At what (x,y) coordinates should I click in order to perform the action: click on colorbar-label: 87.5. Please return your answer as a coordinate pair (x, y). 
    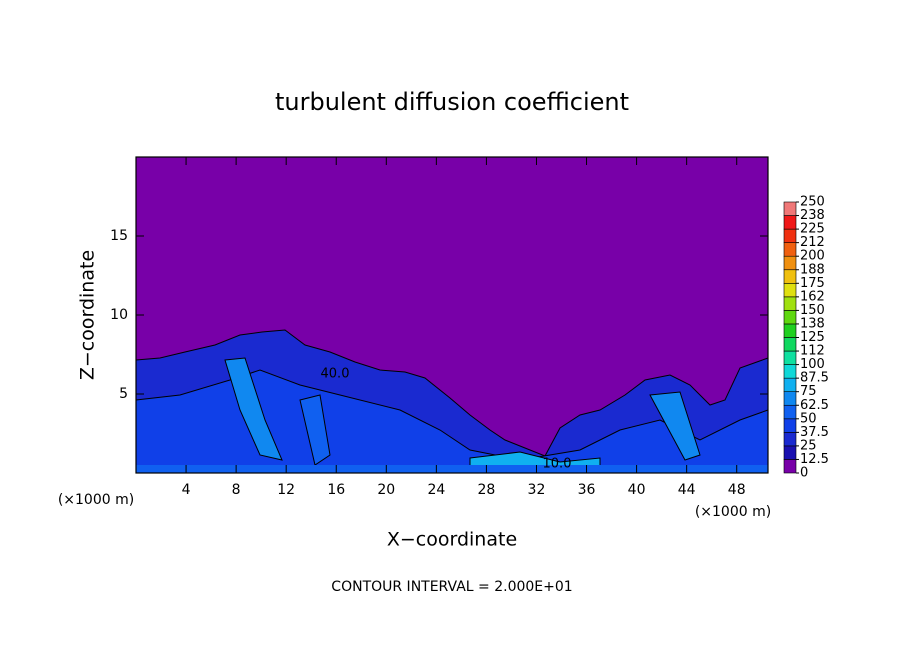
    Looking at the image, I should click on (814, 378).